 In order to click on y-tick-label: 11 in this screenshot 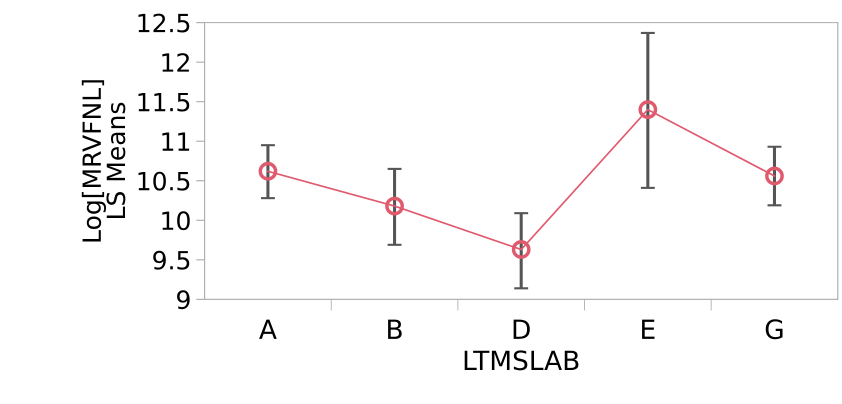, I will do `click(176, 141)`.